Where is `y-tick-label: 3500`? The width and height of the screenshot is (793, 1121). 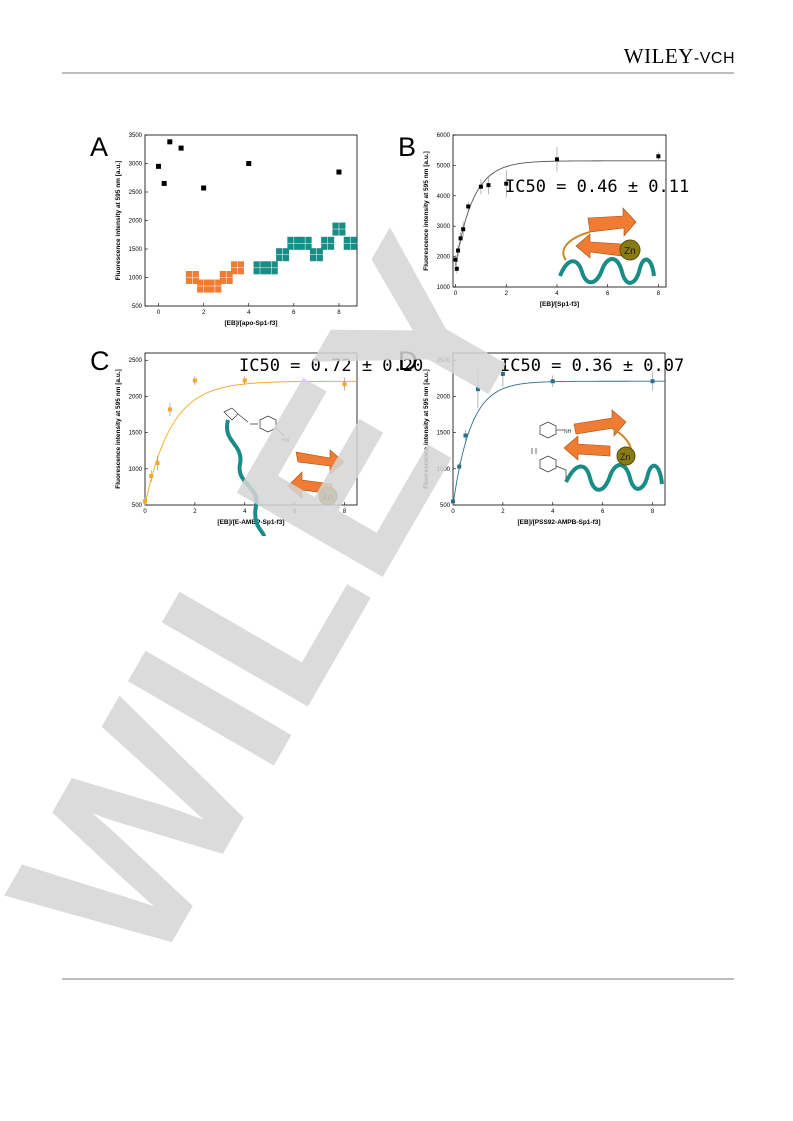
y-tick-label: 3500 is located at coordinates (136, 136).